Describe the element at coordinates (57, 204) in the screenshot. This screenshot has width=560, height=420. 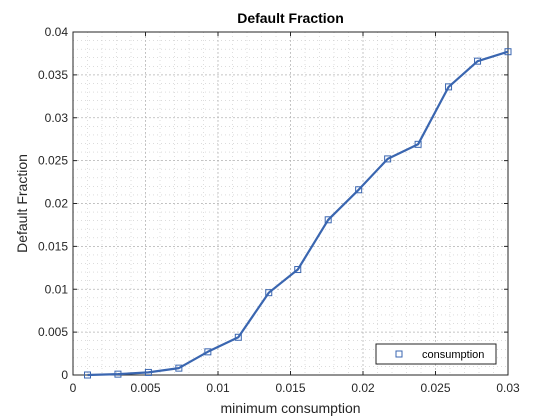
I see `y-tick-label: 0.02` at that location.